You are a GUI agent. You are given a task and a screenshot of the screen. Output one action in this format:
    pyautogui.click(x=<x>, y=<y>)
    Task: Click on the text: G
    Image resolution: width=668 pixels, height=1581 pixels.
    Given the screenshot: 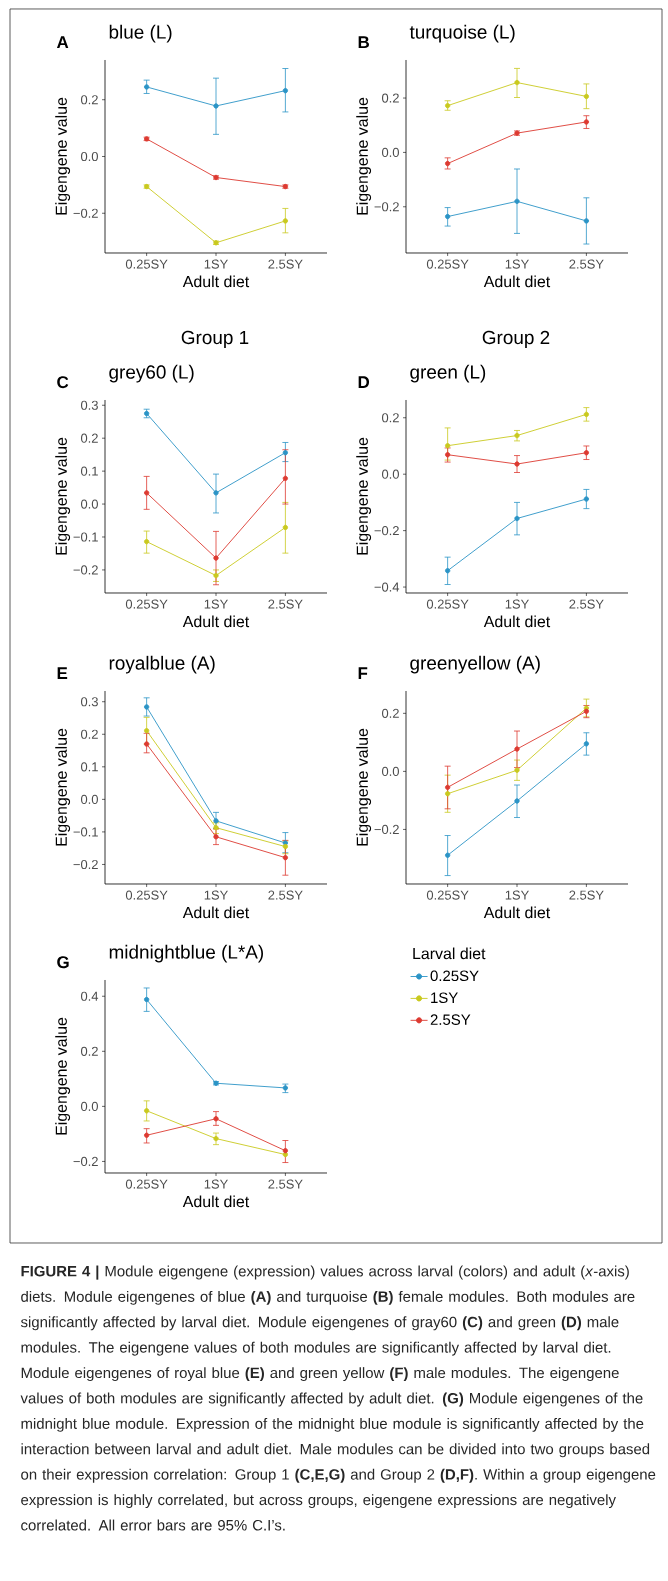 What is the action you would take?
    pyautogui.click(x=63, y=962)
    